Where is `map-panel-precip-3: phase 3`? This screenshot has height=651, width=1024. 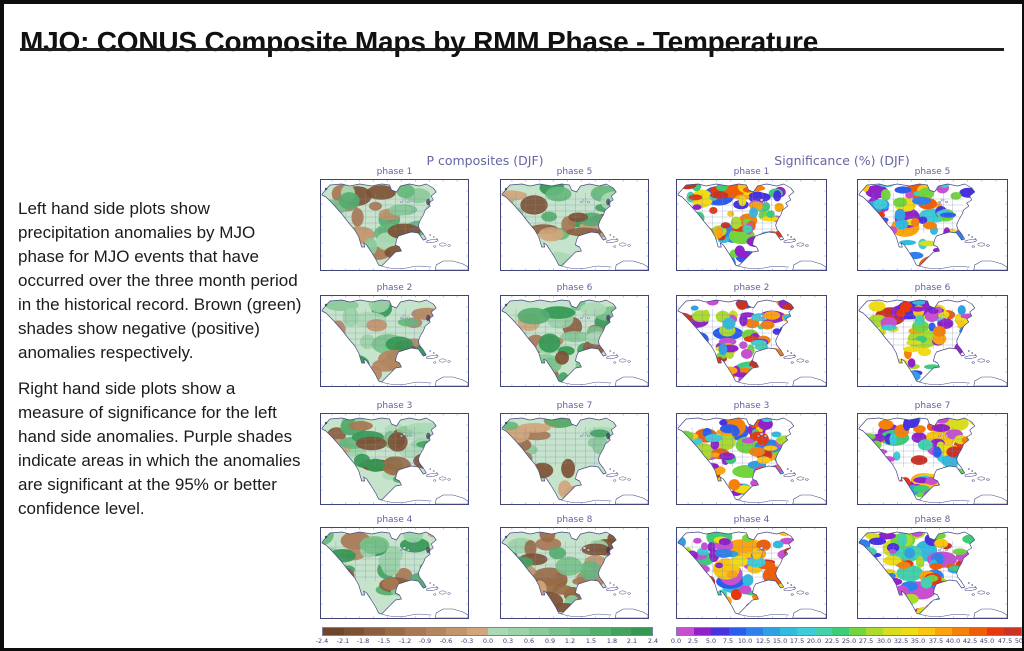 map-panel-precip-3: phase 3 is located at coordinates (394, 453).